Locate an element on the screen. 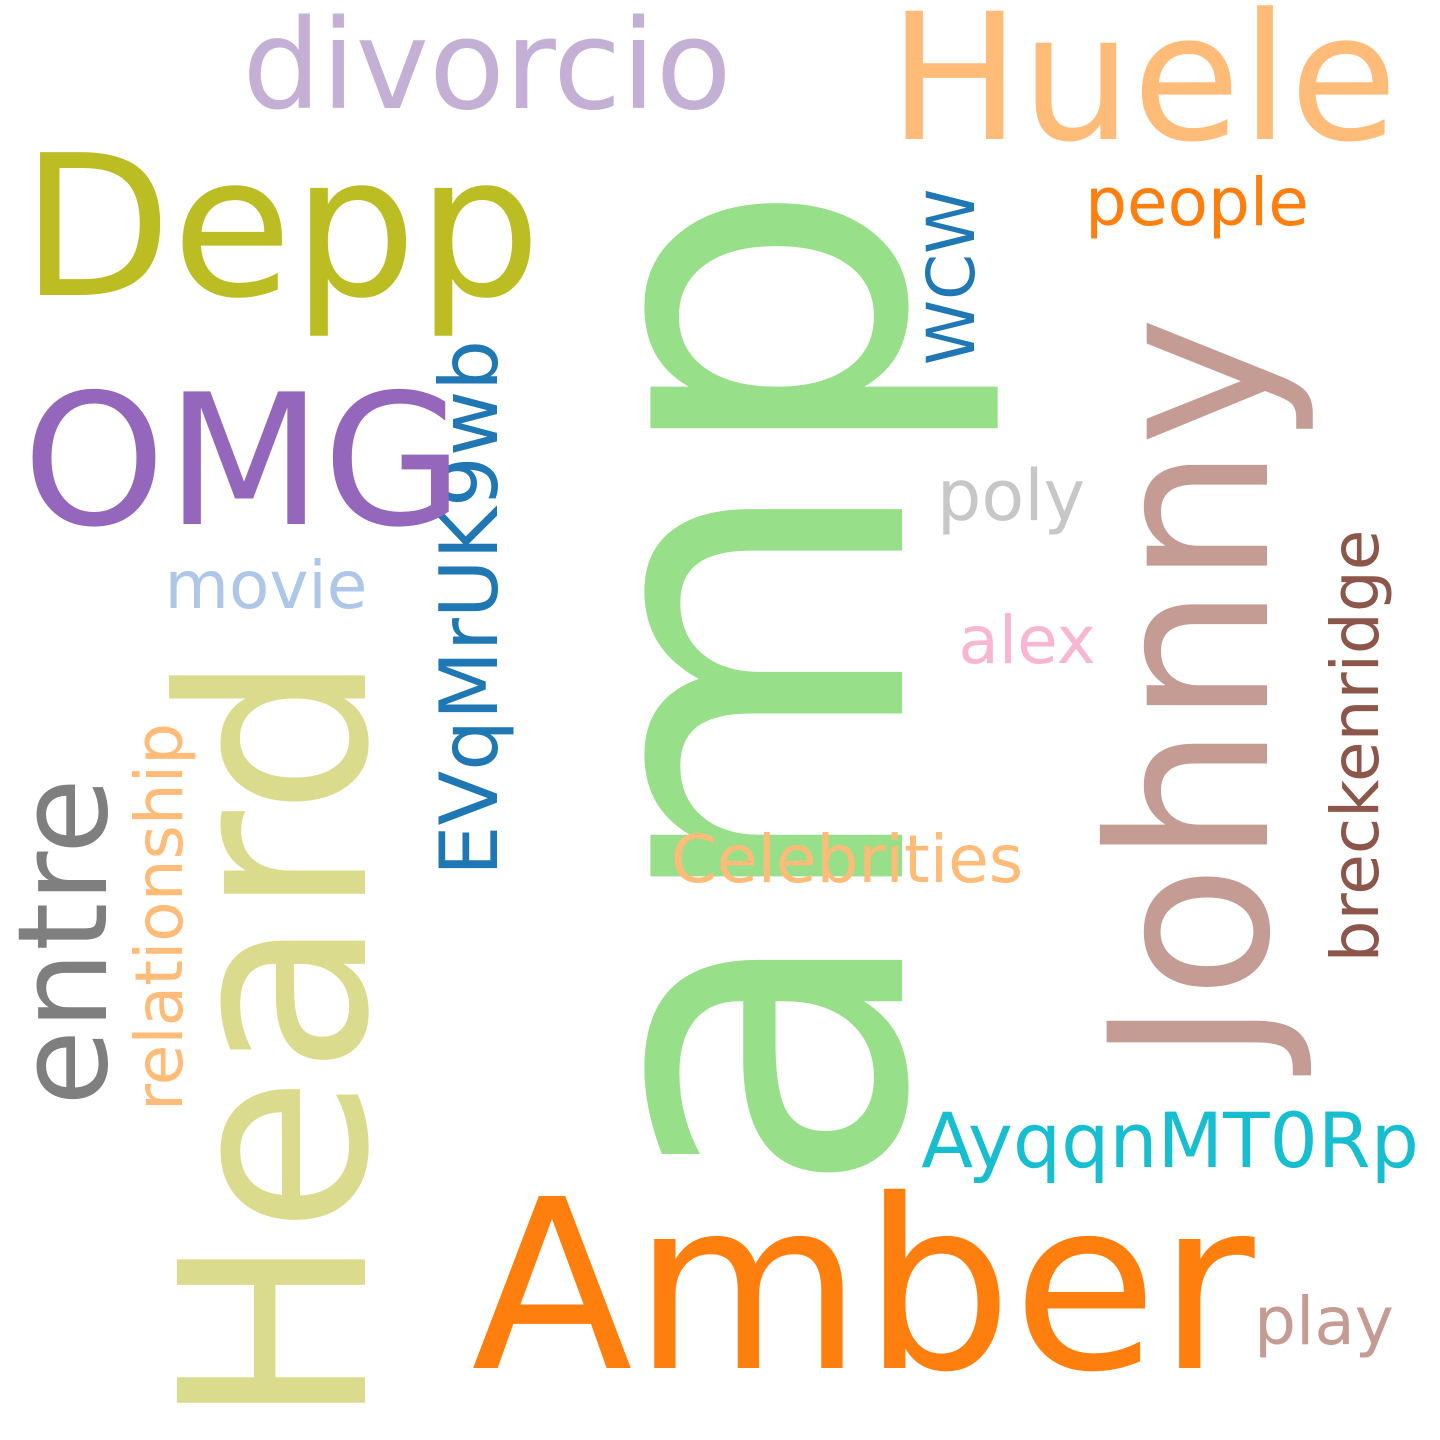 The width and height of the screenshot is (1440, 1440). word-movie: movie is located at coordinates (266, 585).